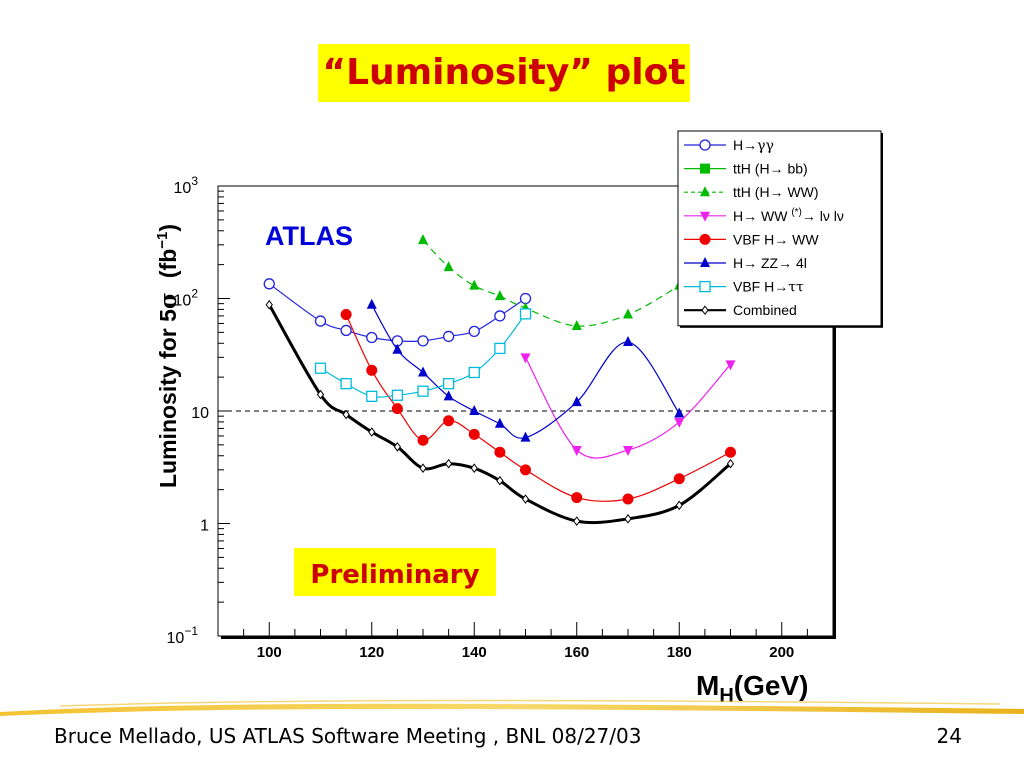  I want to click on x-tick-label: 160, so click(576, 652).